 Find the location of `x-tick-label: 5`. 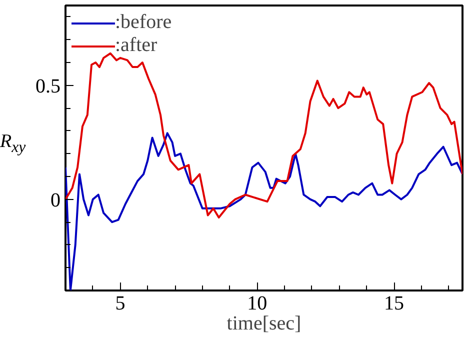

x-tick-label: 5 is located at coordinates (120, 303).